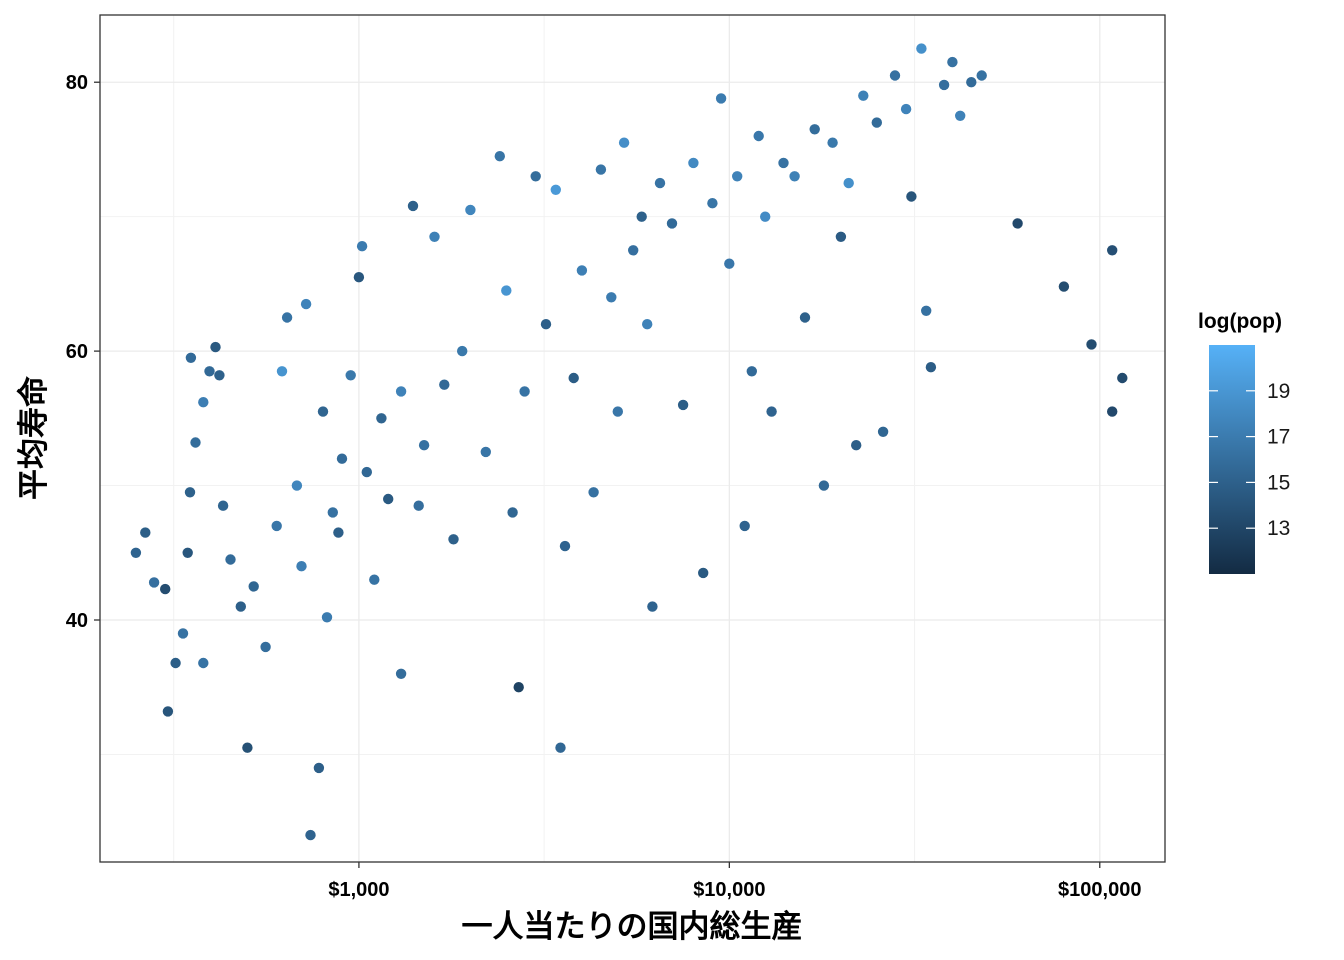  Describe the element at coordinates (1278, 437) in the screenshot. I see `legend-tick-label: 17` at that location.